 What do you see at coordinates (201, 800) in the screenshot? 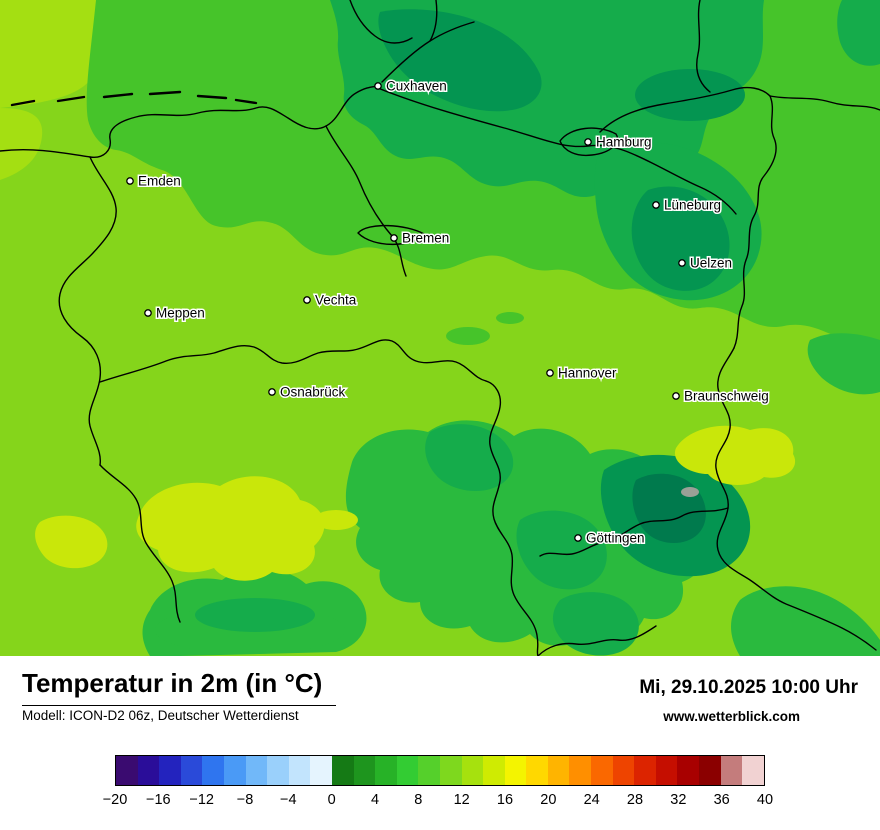
I see `legend-tick-label: −12` at bounding box center [201, 800].